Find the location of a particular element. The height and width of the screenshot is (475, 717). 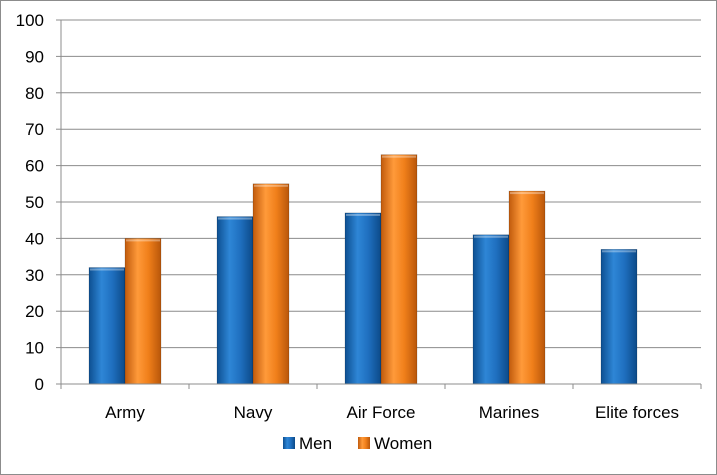

y-tick-label: 60 is located at coordinates (34, 166).